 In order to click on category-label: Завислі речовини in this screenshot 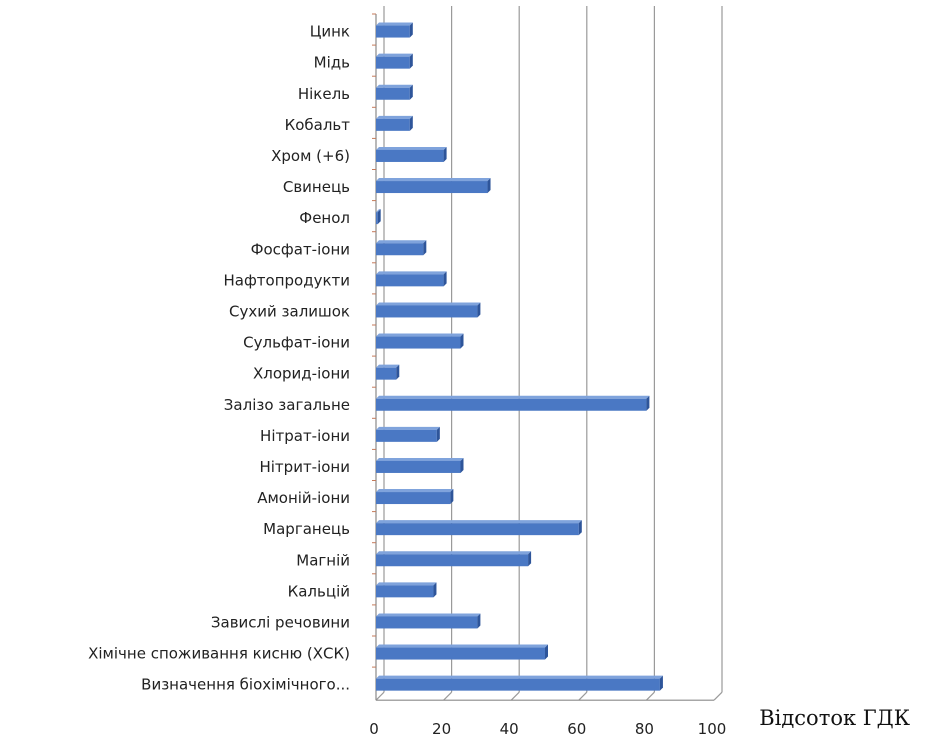, I will do `click(280, 622)`.